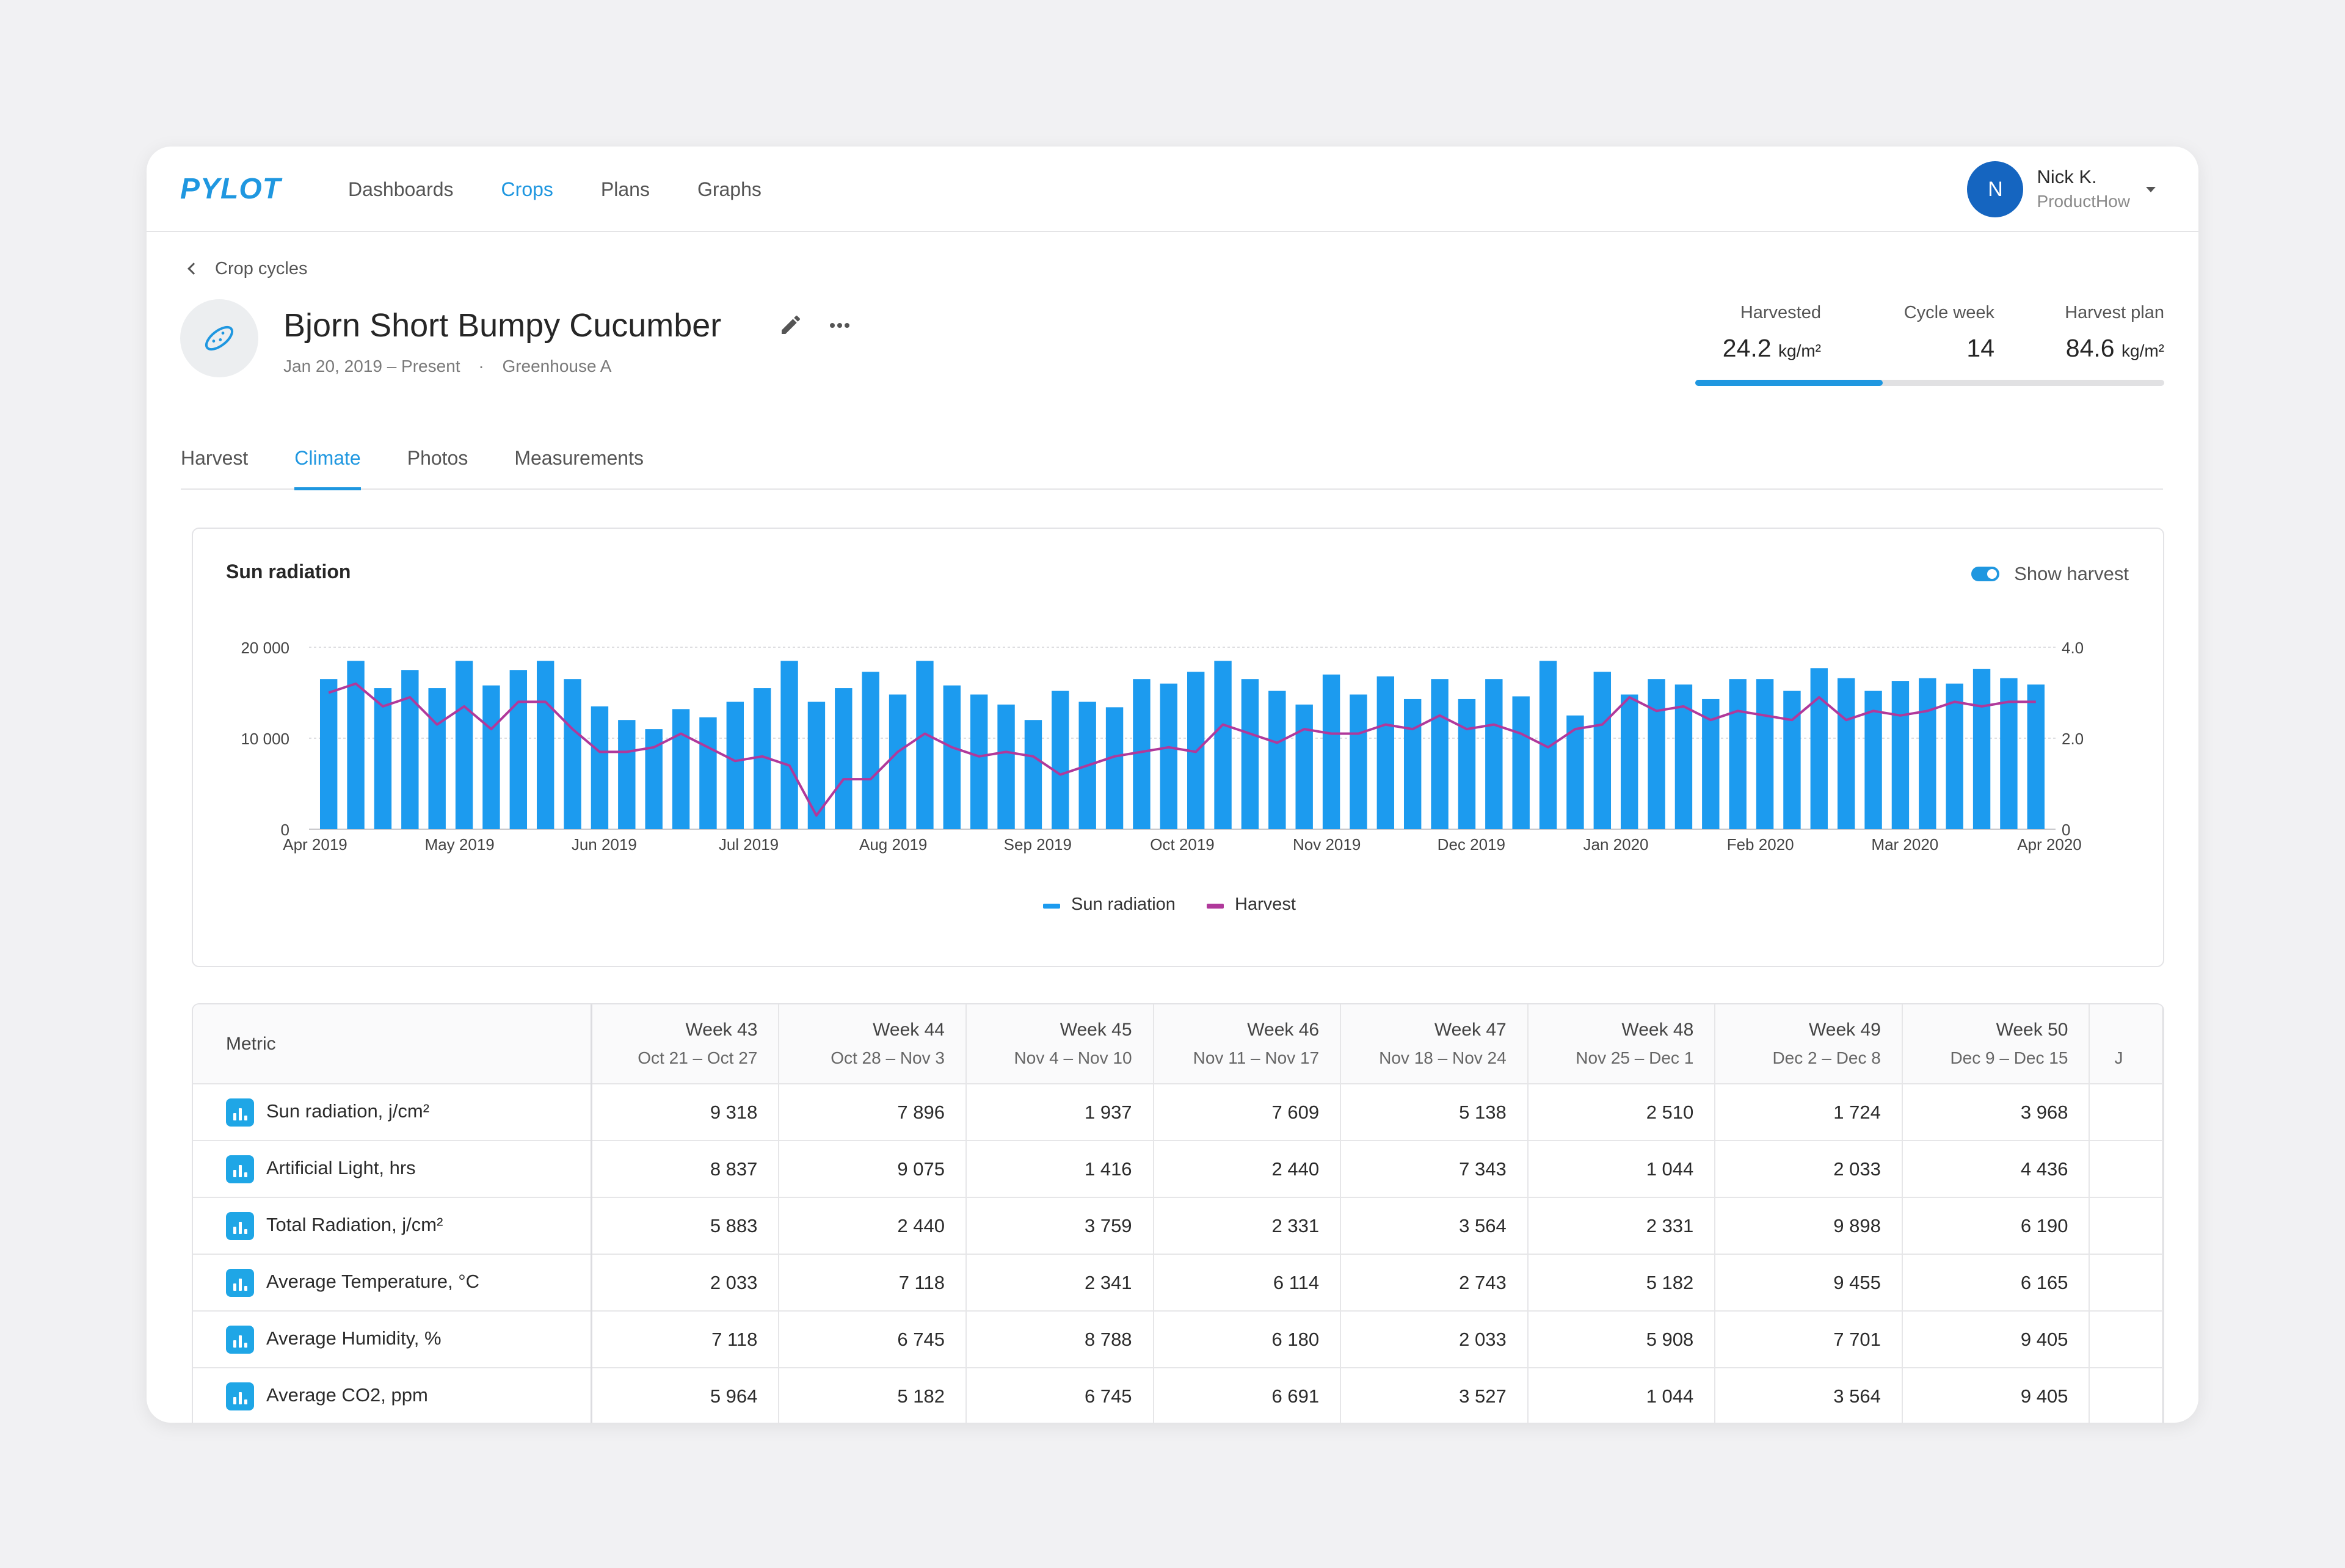 The width and height of the screenshot is (2345, 1568). I want to click on y-right-tick-label: 2.0, so click(2073, 739).